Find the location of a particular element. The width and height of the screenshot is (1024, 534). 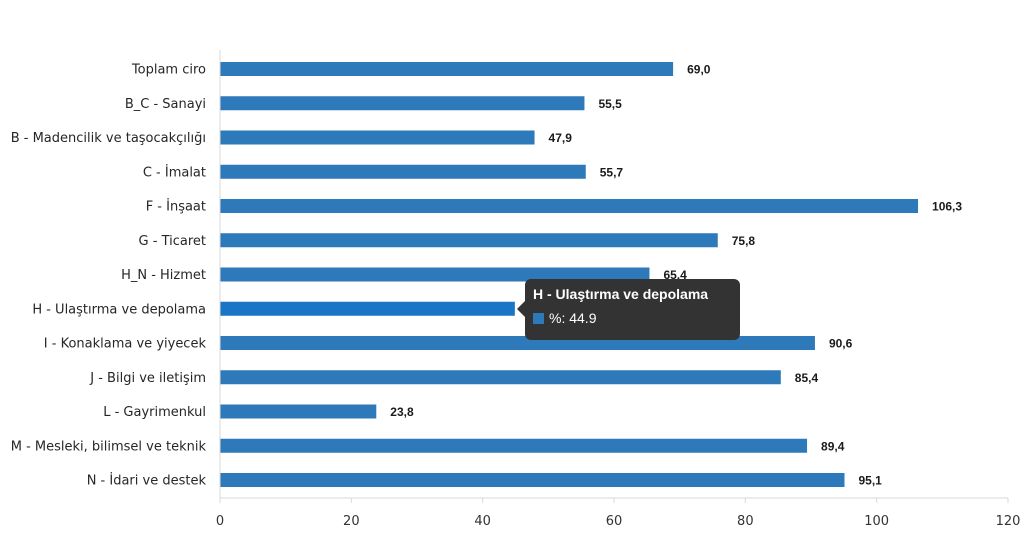

tooltip: H - Ulaştırma ve depolama %: 44.9 is located at coordinates (628, 309).